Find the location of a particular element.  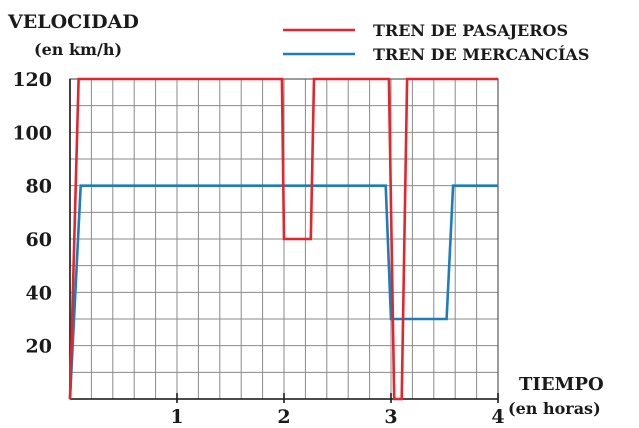

x-axis-unit: (en horas) is located at coordinates (554, 408).